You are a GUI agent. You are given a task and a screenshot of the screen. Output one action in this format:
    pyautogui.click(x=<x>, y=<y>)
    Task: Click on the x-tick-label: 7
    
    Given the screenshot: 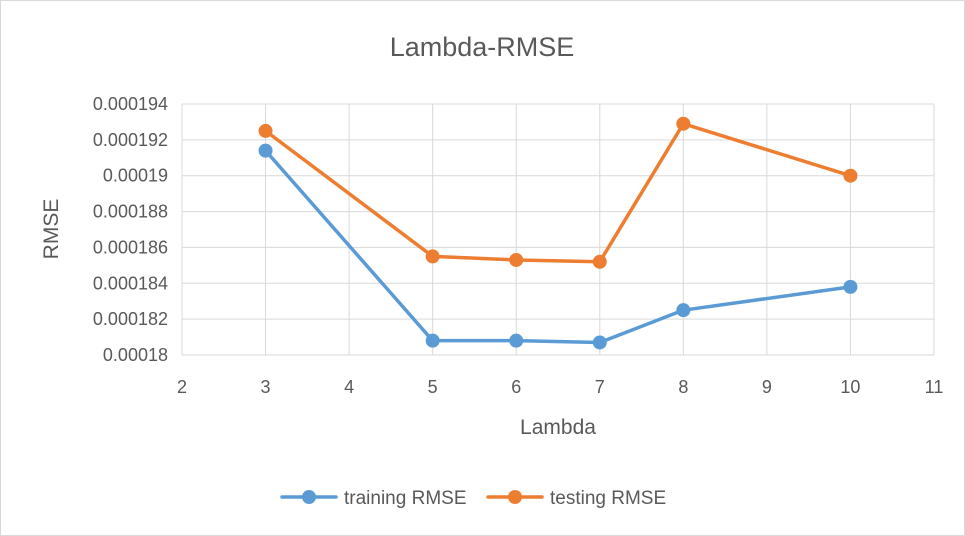 What is the action you would take?
    pyautogui.click(x=600, y=387)
    